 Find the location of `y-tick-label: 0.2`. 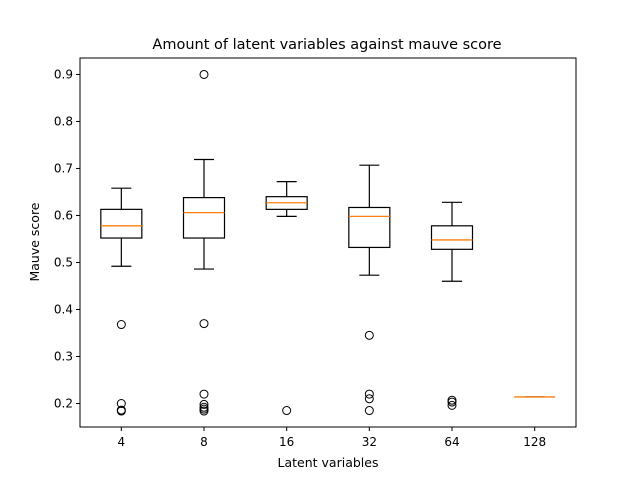

y-tick-label: 0.2 is located at coordinates (63, 403).